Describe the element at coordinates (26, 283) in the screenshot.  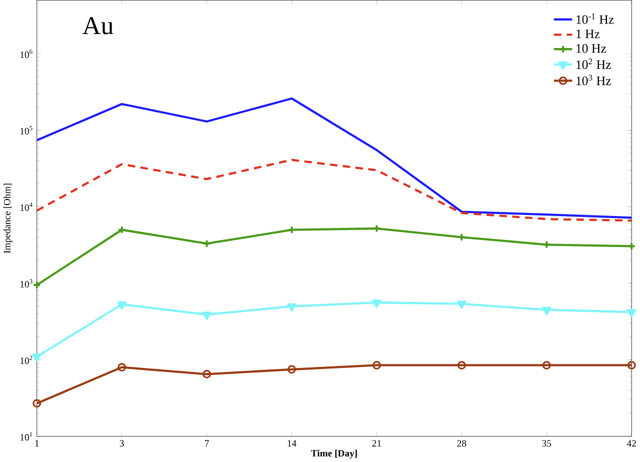
I see `y-tick-label: 10$^{3}$` at that location.